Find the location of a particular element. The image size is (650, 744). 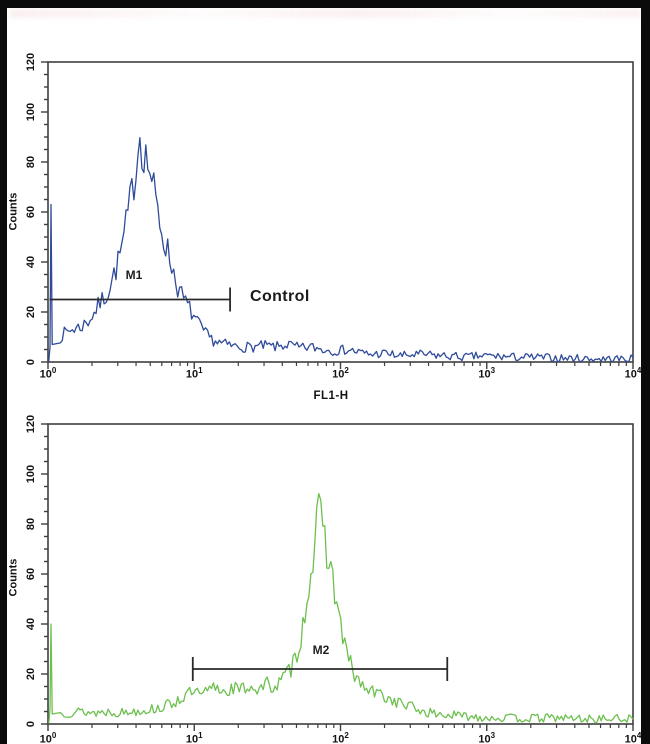

x-axis-title-top: FL1-H is located at coordinates (331, 396).